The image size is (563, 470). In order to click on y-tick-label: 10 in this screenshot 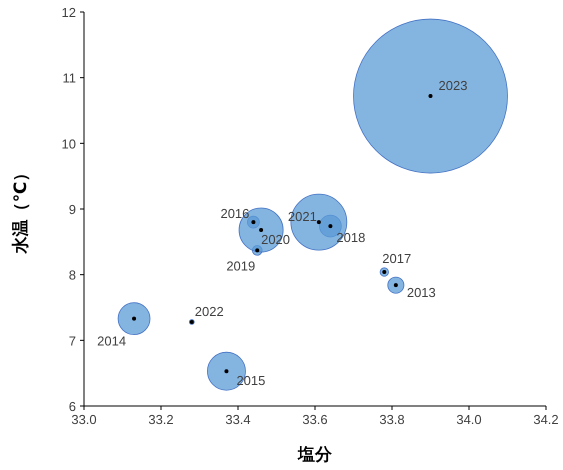, I will do `click(69, 144)`.